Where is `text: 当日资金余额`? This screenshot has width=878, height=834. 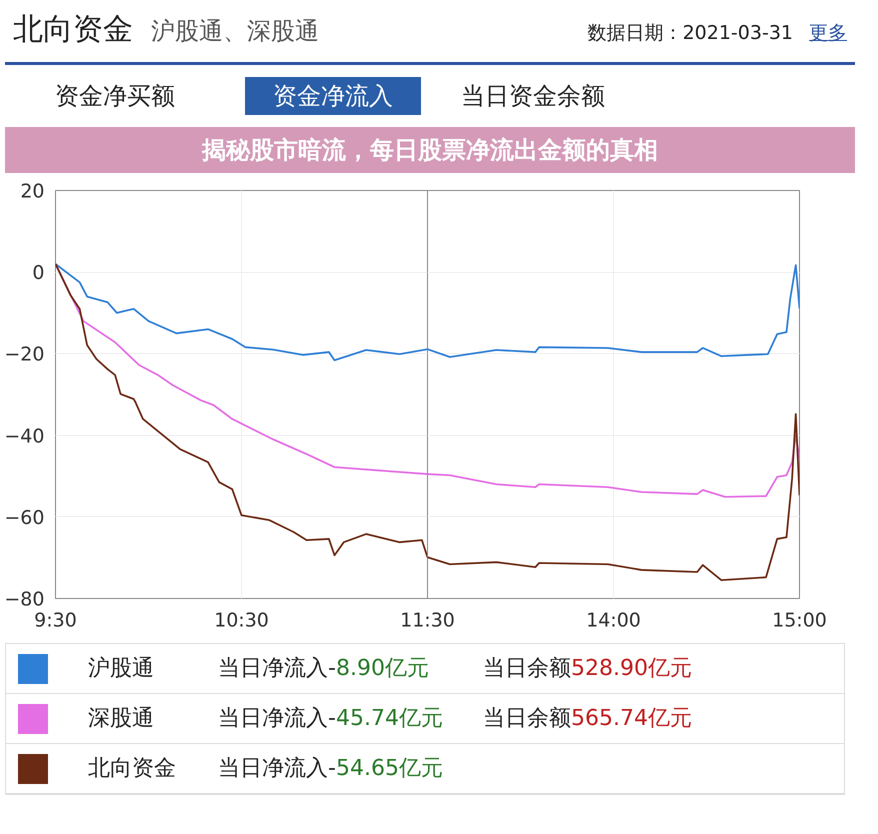
text: 当日资金余额 is located at coordinates (533, 96).